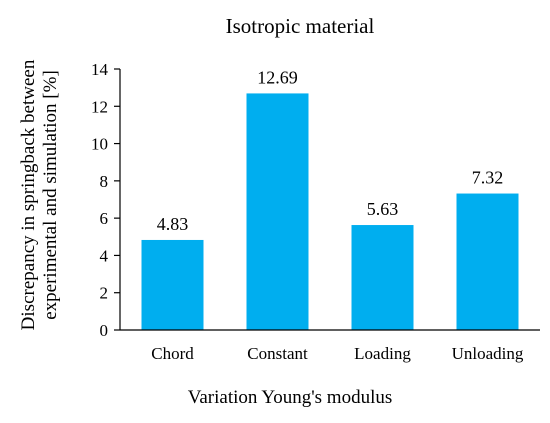 Image resolution: width=550 pixels, height=423 pixels. Describe the element at coordinates (277, 77) in the screenshot. I see `data-label: 12.69` at that location.